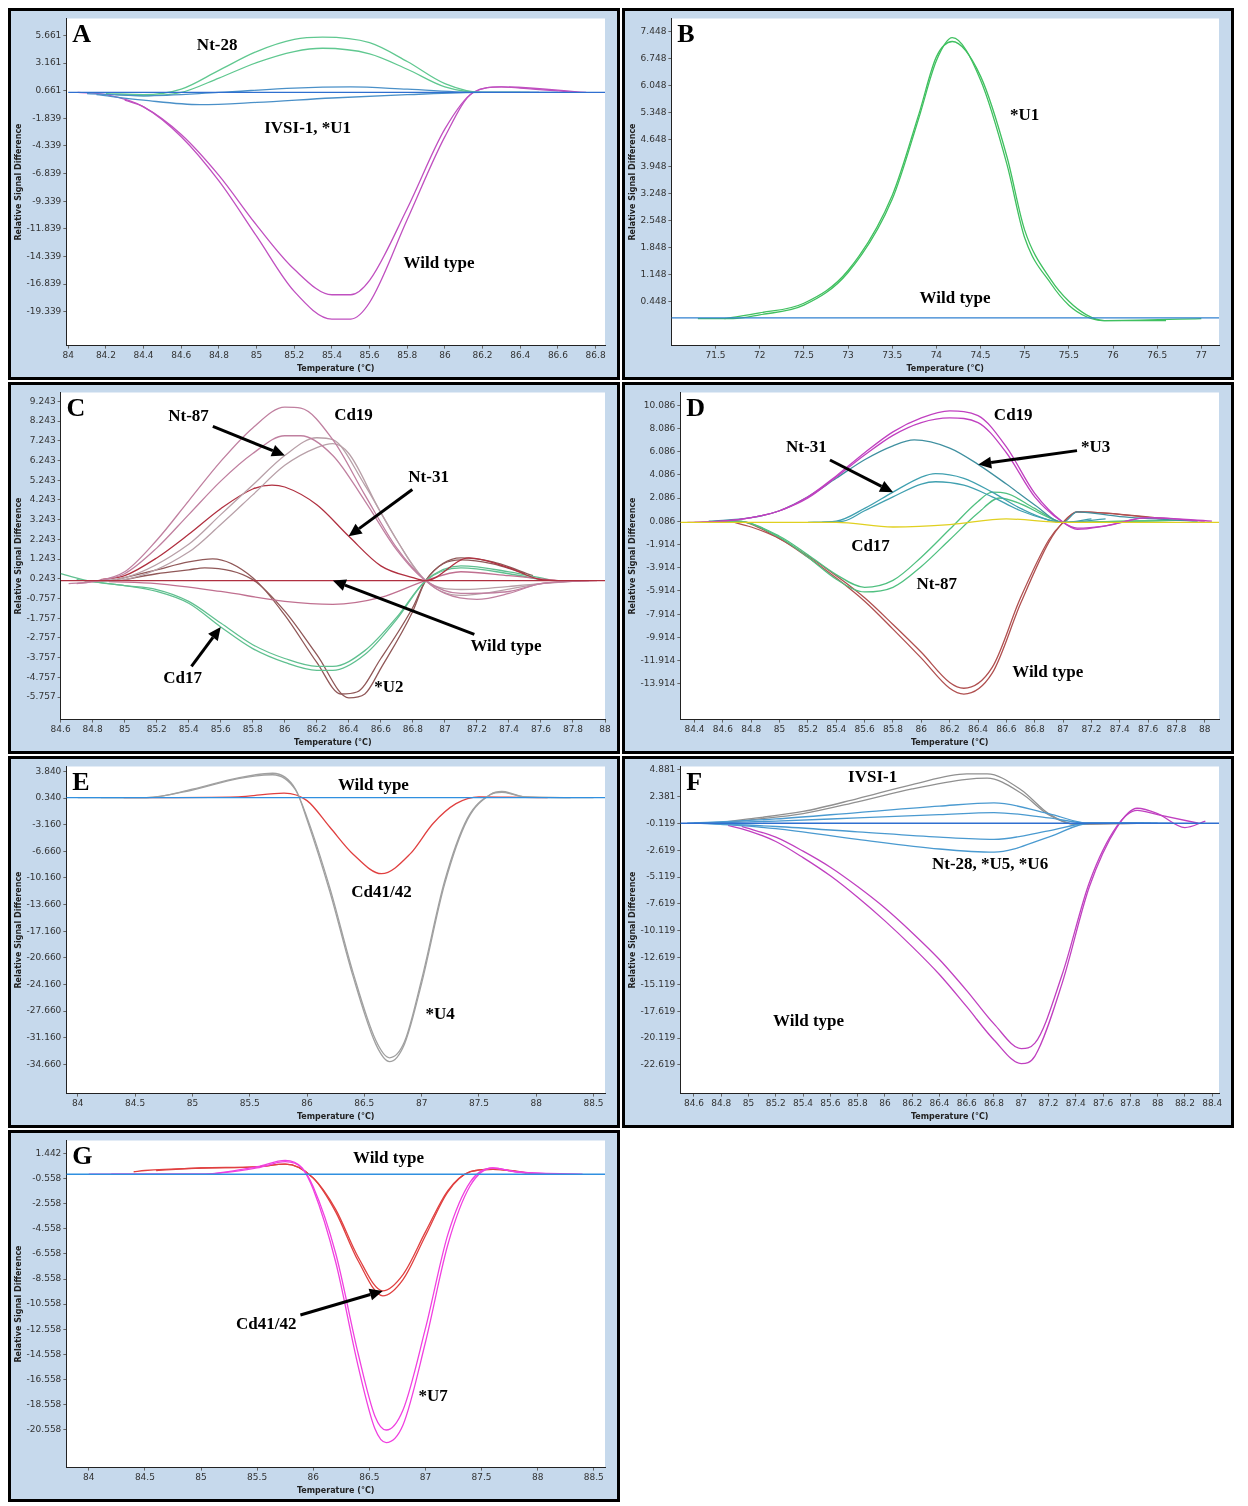 This screenshot has height=1506, width=1248. What do you see at coordinates (42, 479) in the screenshot?
I see `y-tick-label: 5.243` at bounding box center [42, 479].